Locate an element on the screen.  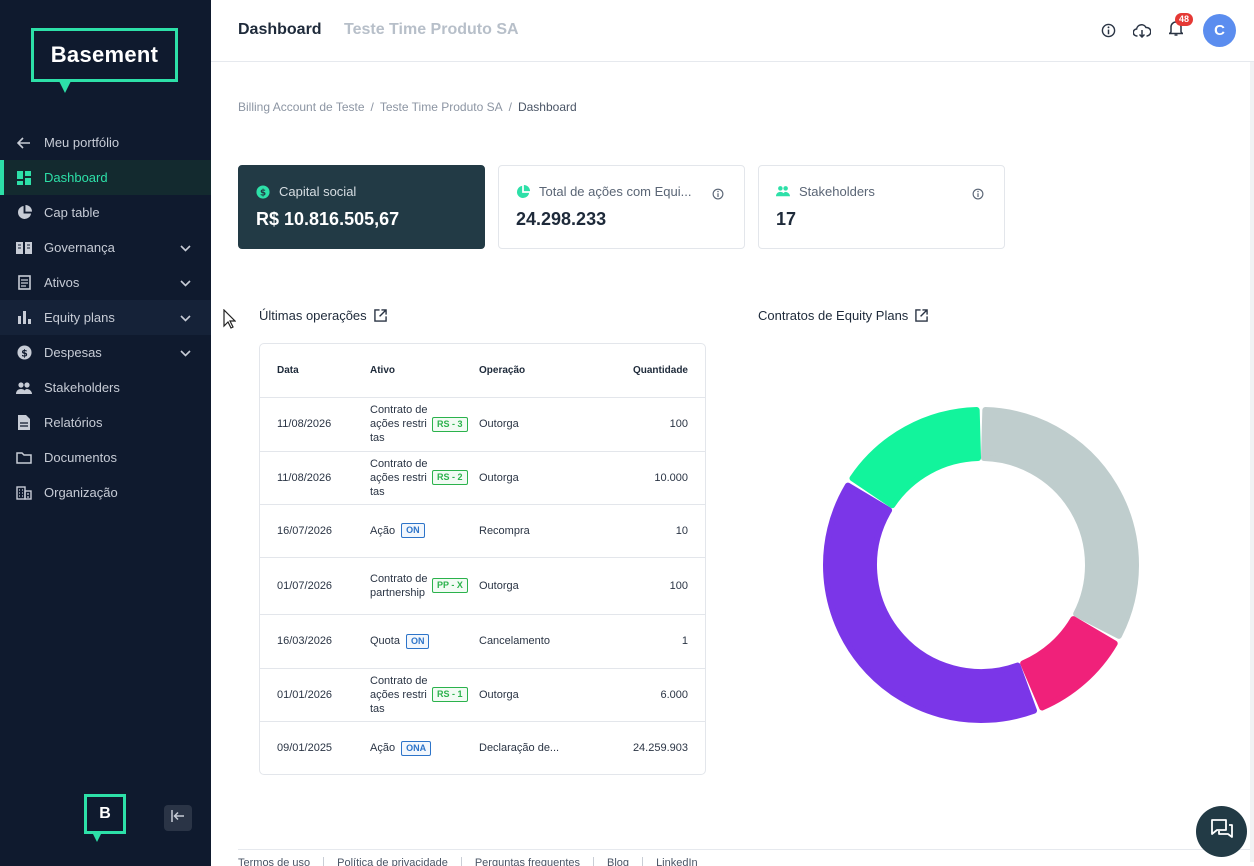
sidebar-item-stakeholders: Stakeholders is located at coordinates (105, 387).